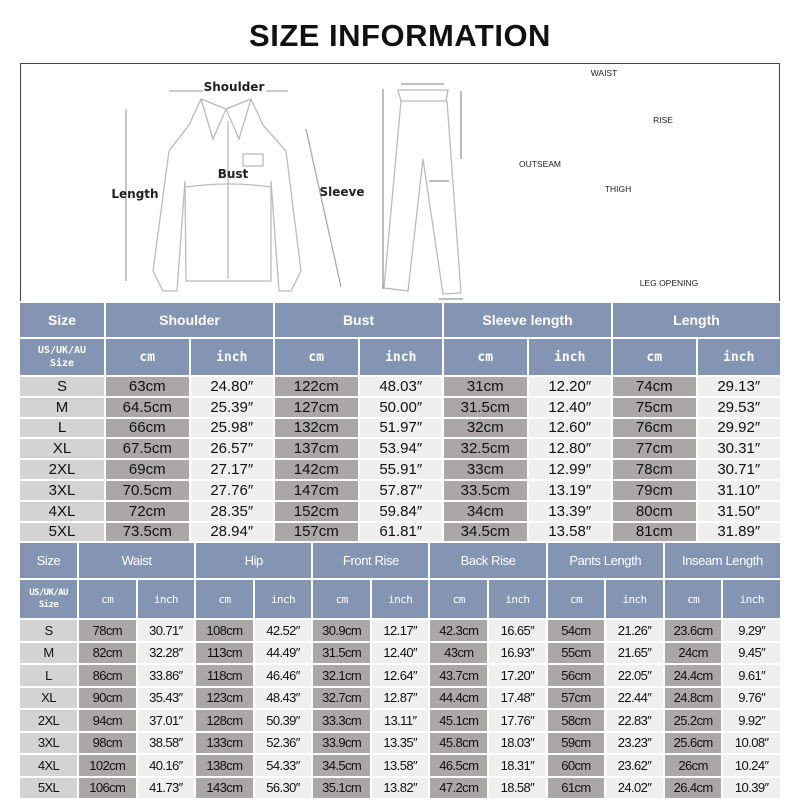 Image resolution: width=800 pixels, height=800 pixels. I want to click on inch-value-cell: 16.65″, so click(517, 630).